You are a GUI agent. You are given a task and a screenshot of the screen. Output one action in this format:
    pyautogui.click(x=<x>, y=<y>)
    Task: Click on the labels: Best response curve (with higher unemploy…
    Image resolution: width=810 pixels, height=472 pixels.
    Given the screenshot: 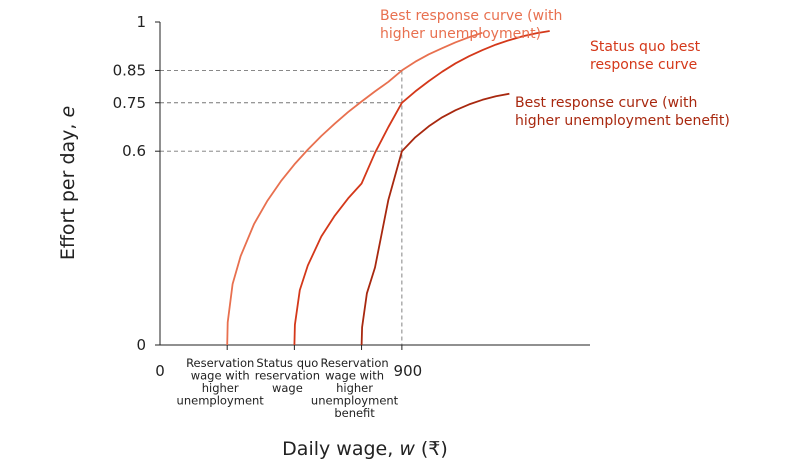 What is the action you would take?
    pyautogui.click(x=555, y=68)
    